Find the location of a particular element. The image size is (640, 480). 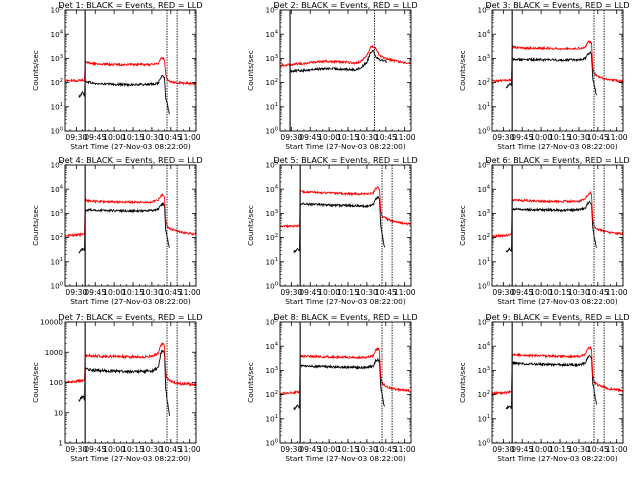

panel-title: Det 2: BLACK = Events, RED = LLD is located at coordinates (345, 5).